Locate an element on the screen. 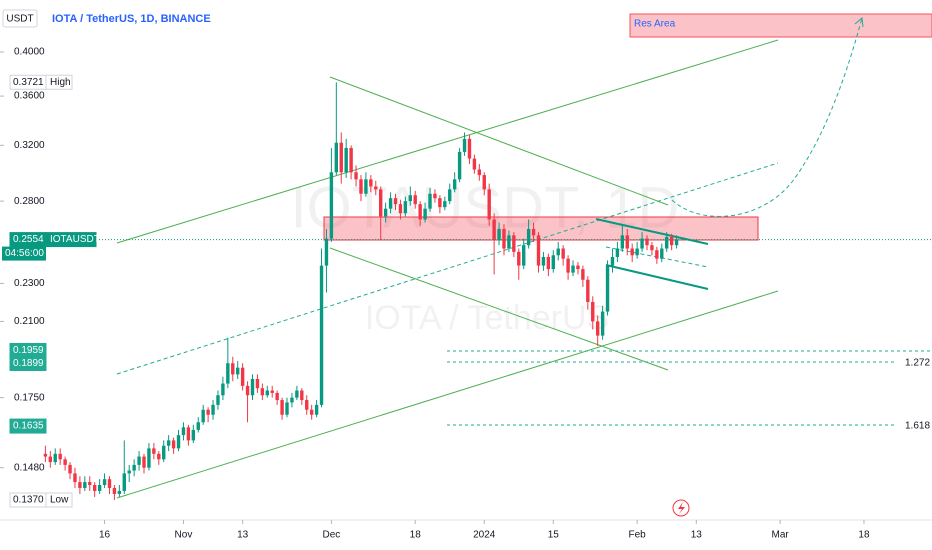 The width and height of the screenshot is (932, 550). price-tag: IOTAUSDT is located at coordinates (75, 239).